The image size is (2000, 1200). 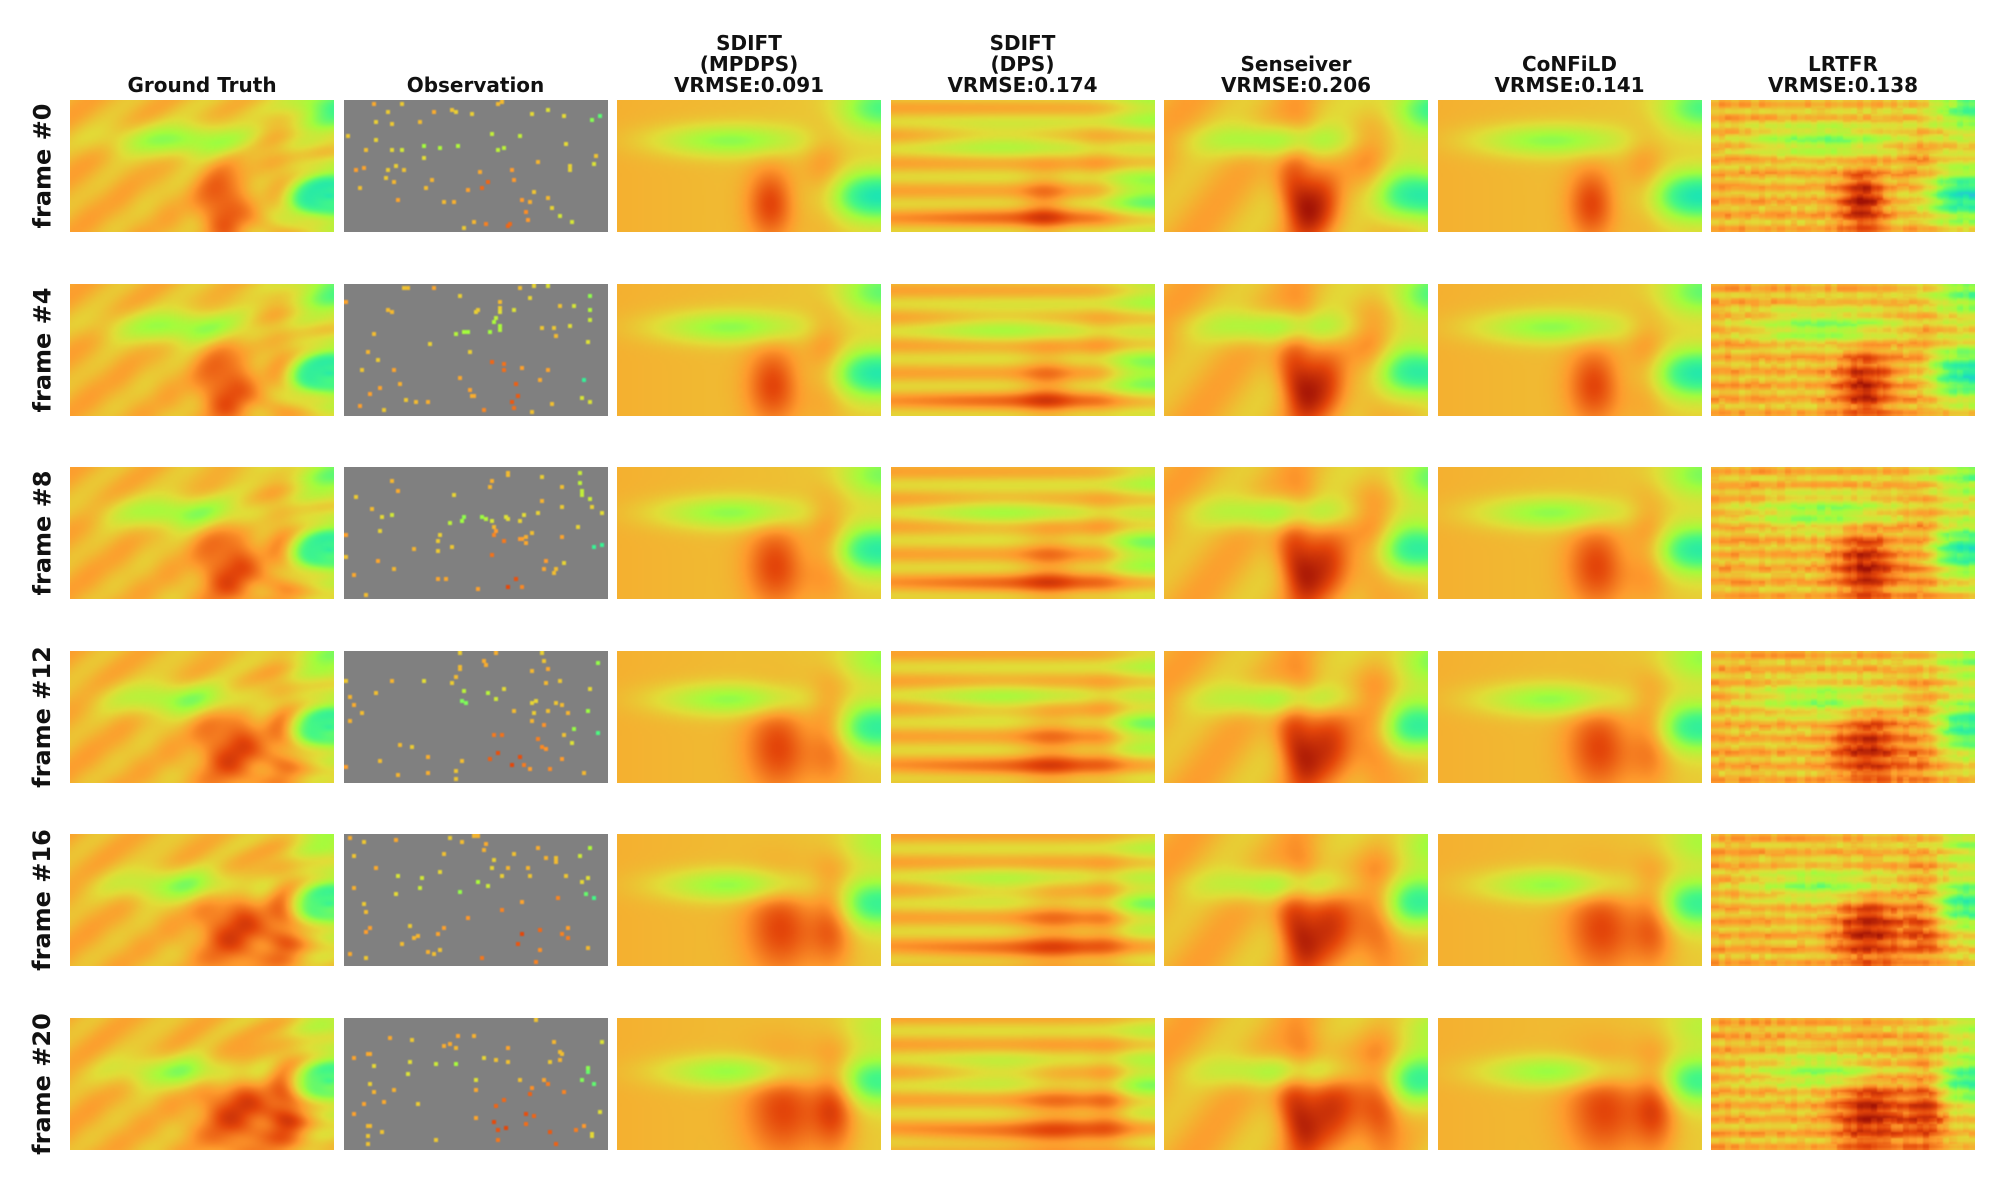 I want to click on column-title-lrtfr: LRTFR VRMSE:0.138, so click(x=1843, y=74).